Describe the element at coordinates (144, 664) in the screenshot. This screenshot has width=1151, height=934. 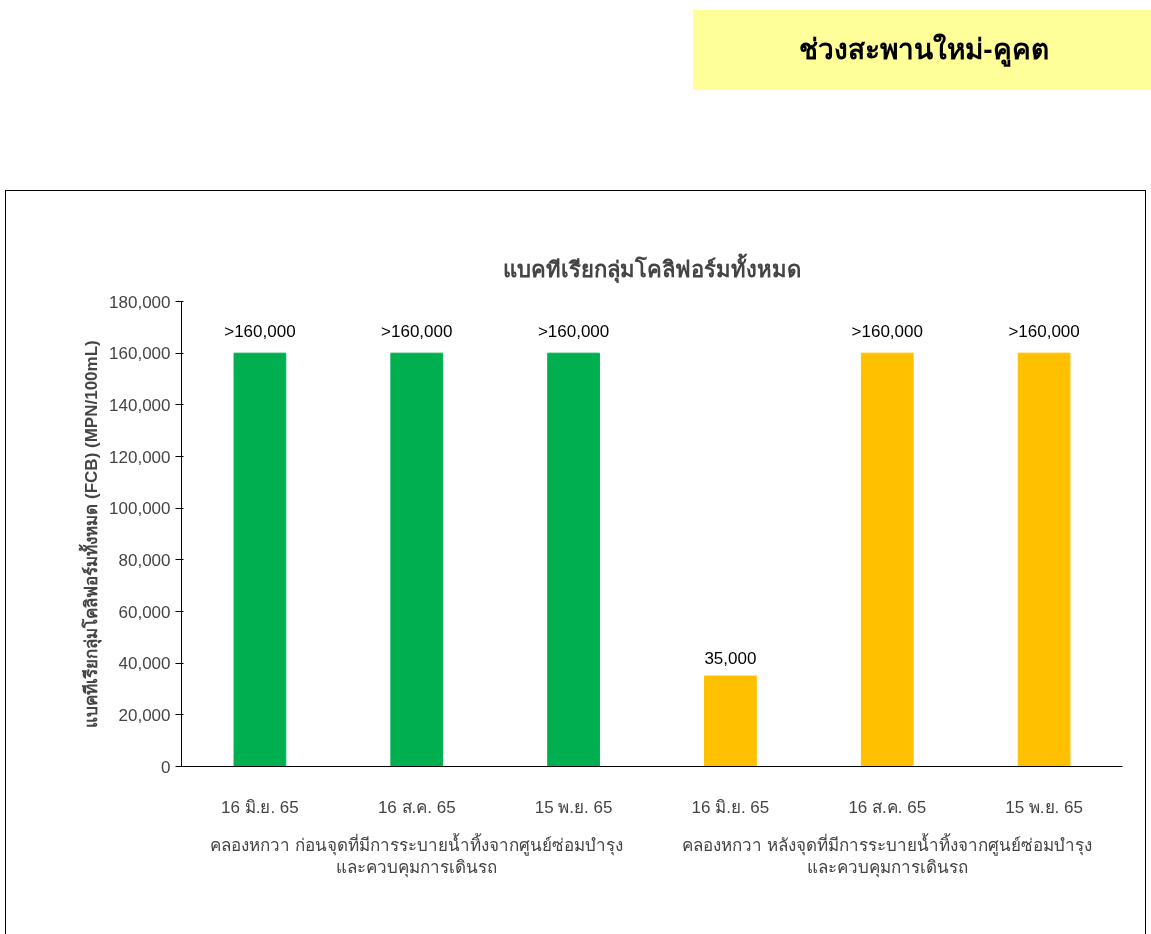
I see `y-tick-label: 40,000` at that location.